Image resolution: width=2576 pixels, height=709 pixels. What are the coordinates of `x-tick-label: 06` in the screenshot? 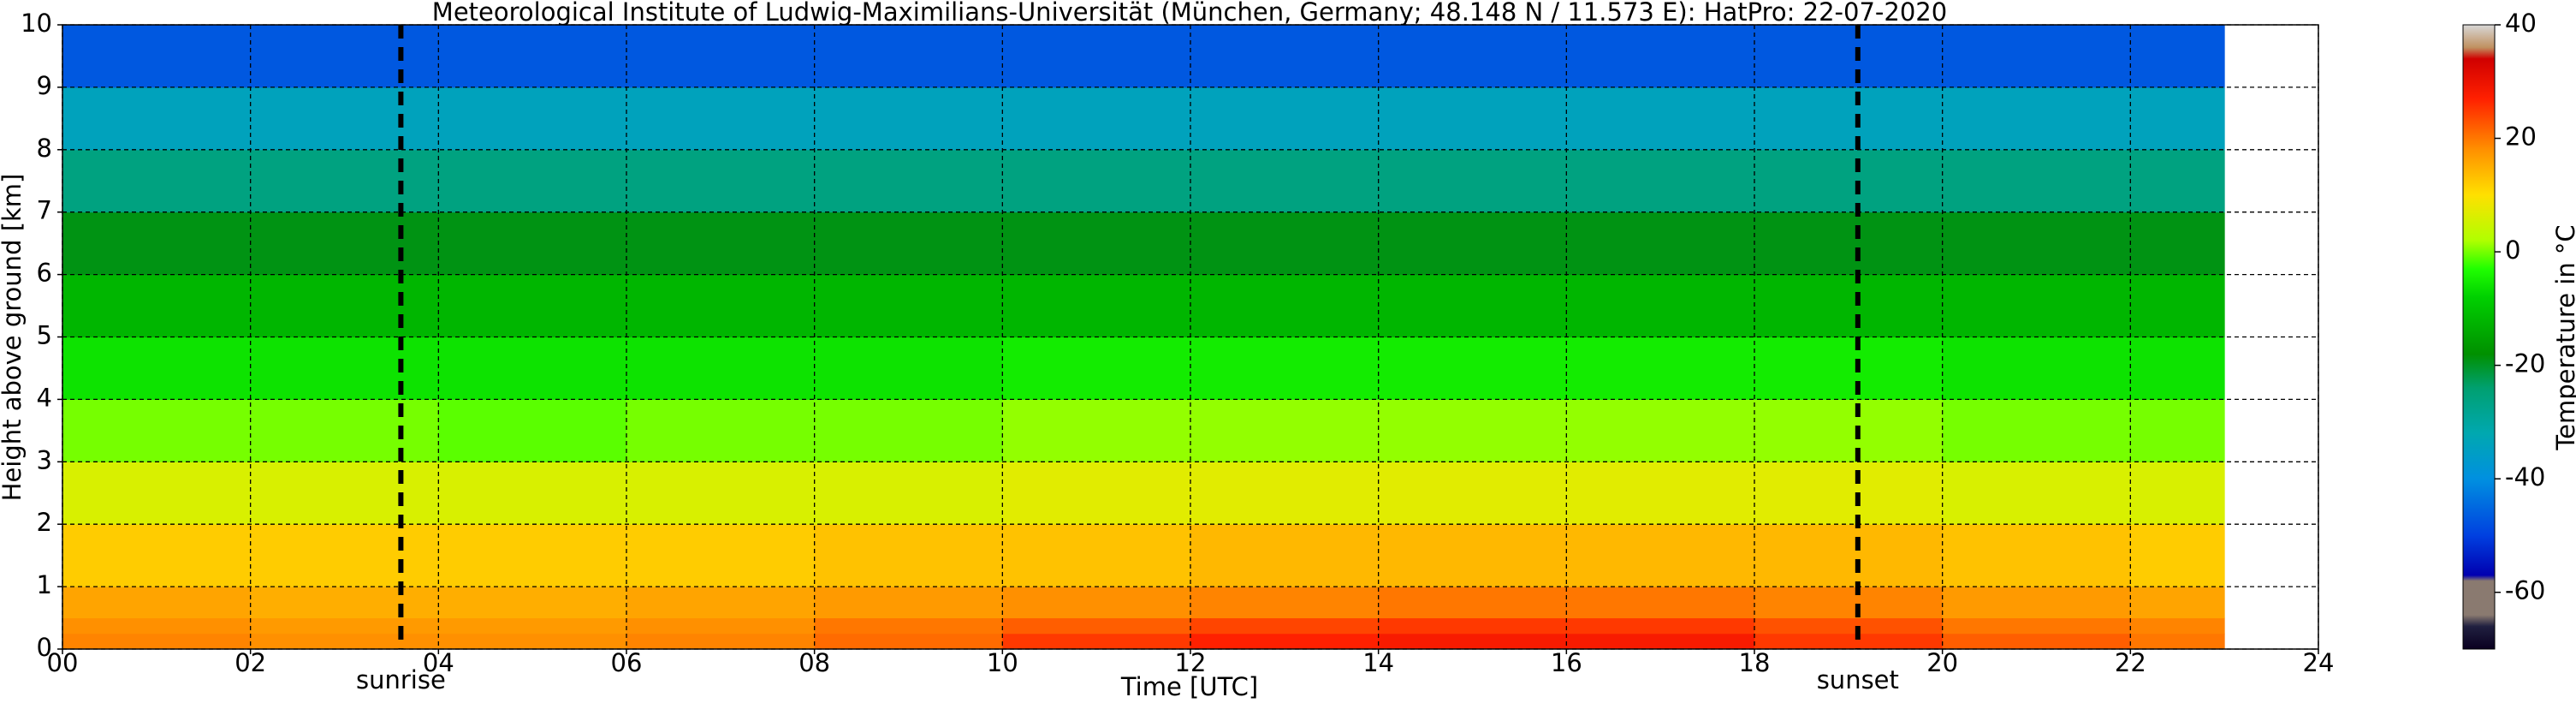 It's located at (627, 662).